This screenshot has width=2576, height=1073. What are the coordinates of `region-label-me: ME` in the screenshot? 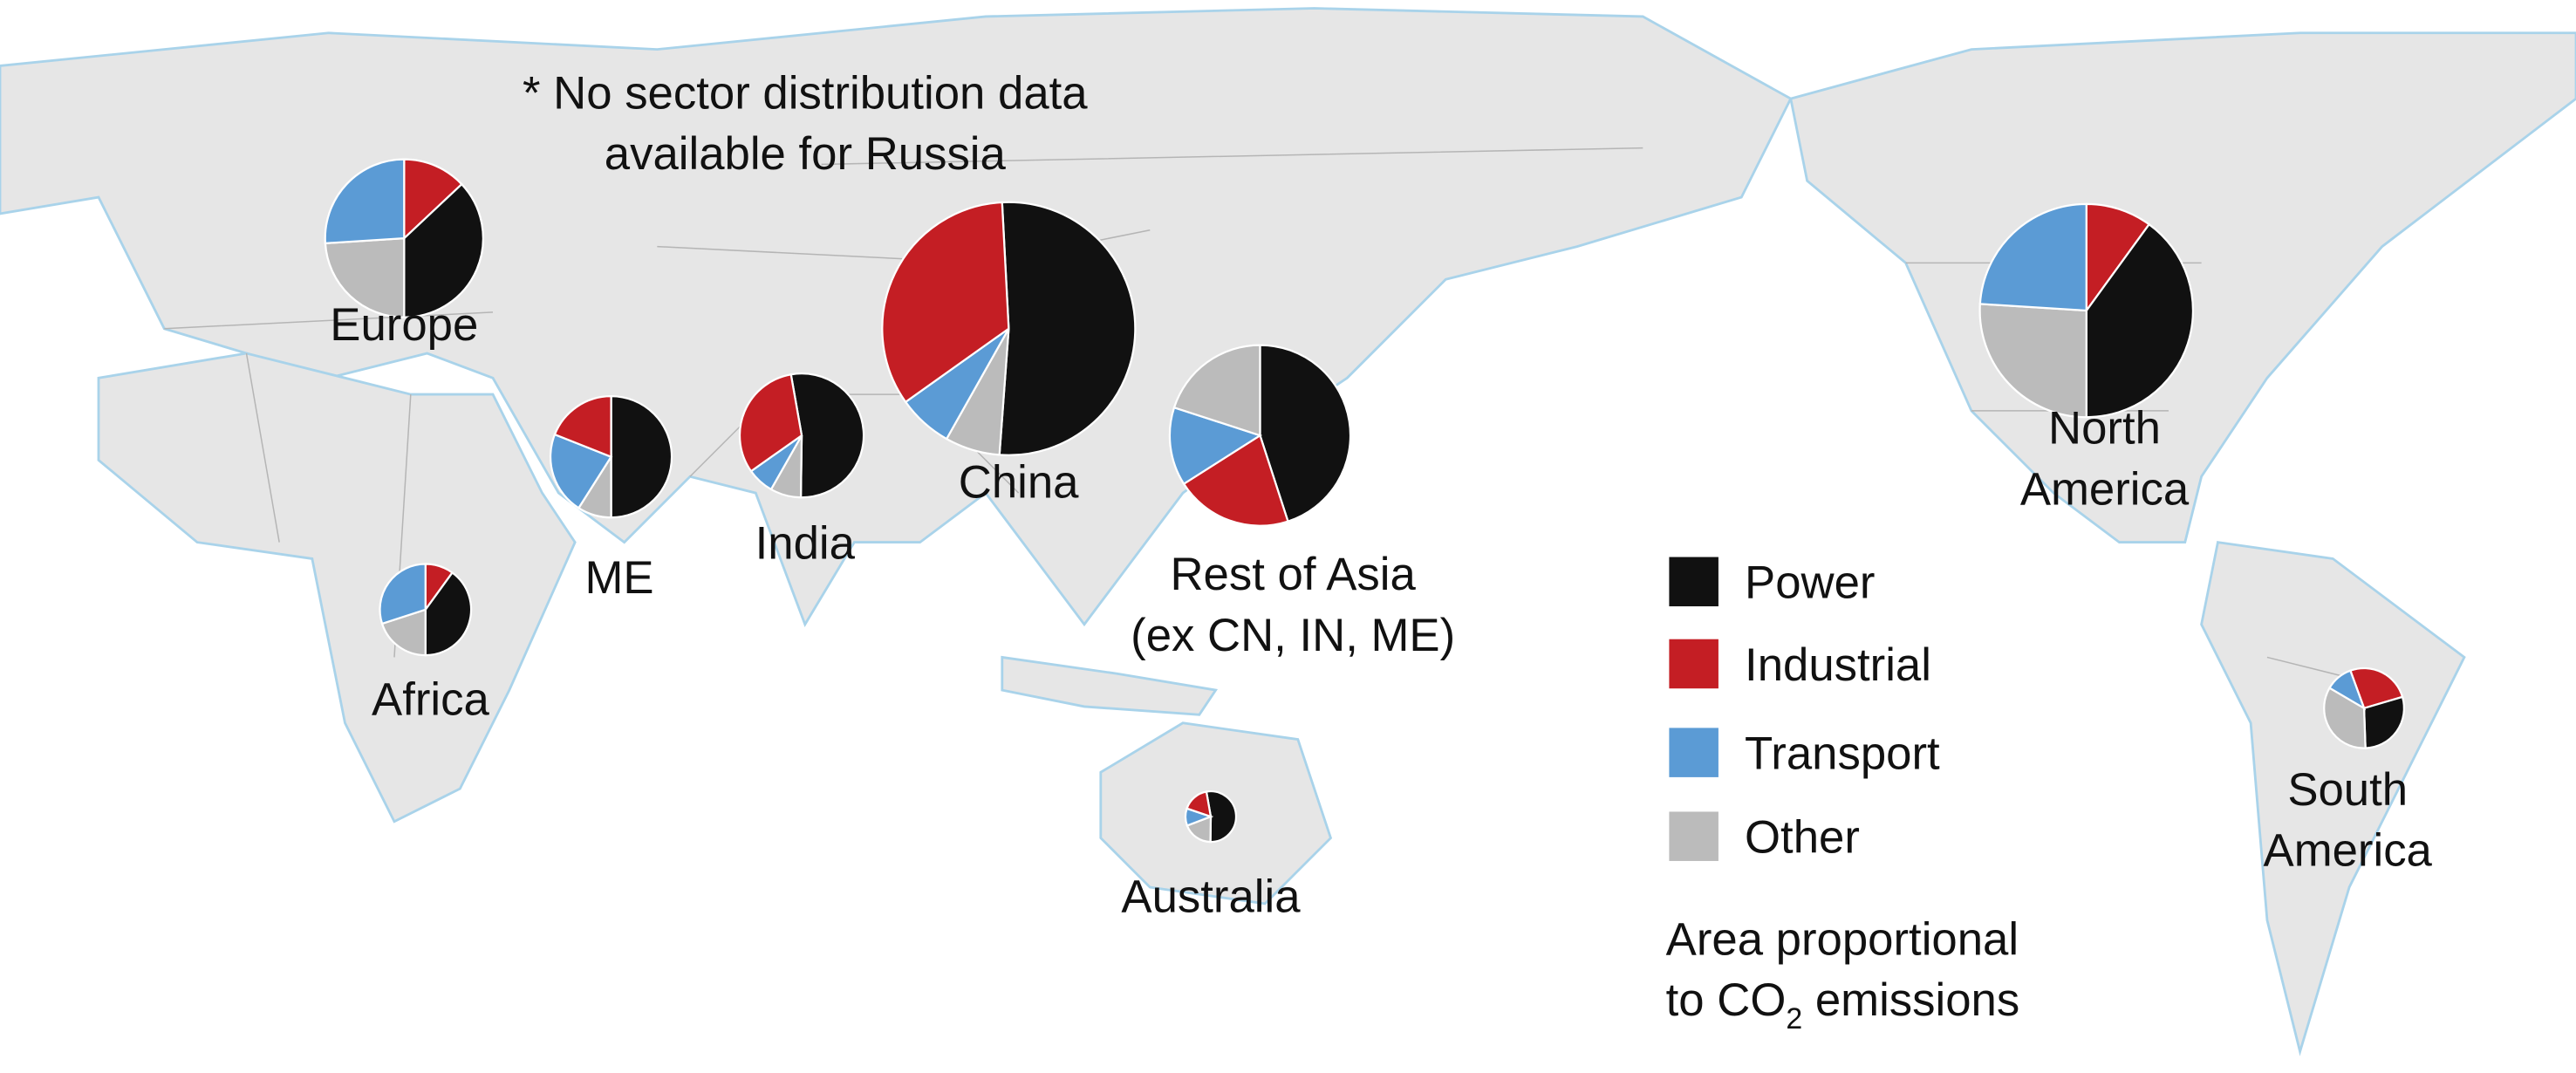 It's located at (618, 578).